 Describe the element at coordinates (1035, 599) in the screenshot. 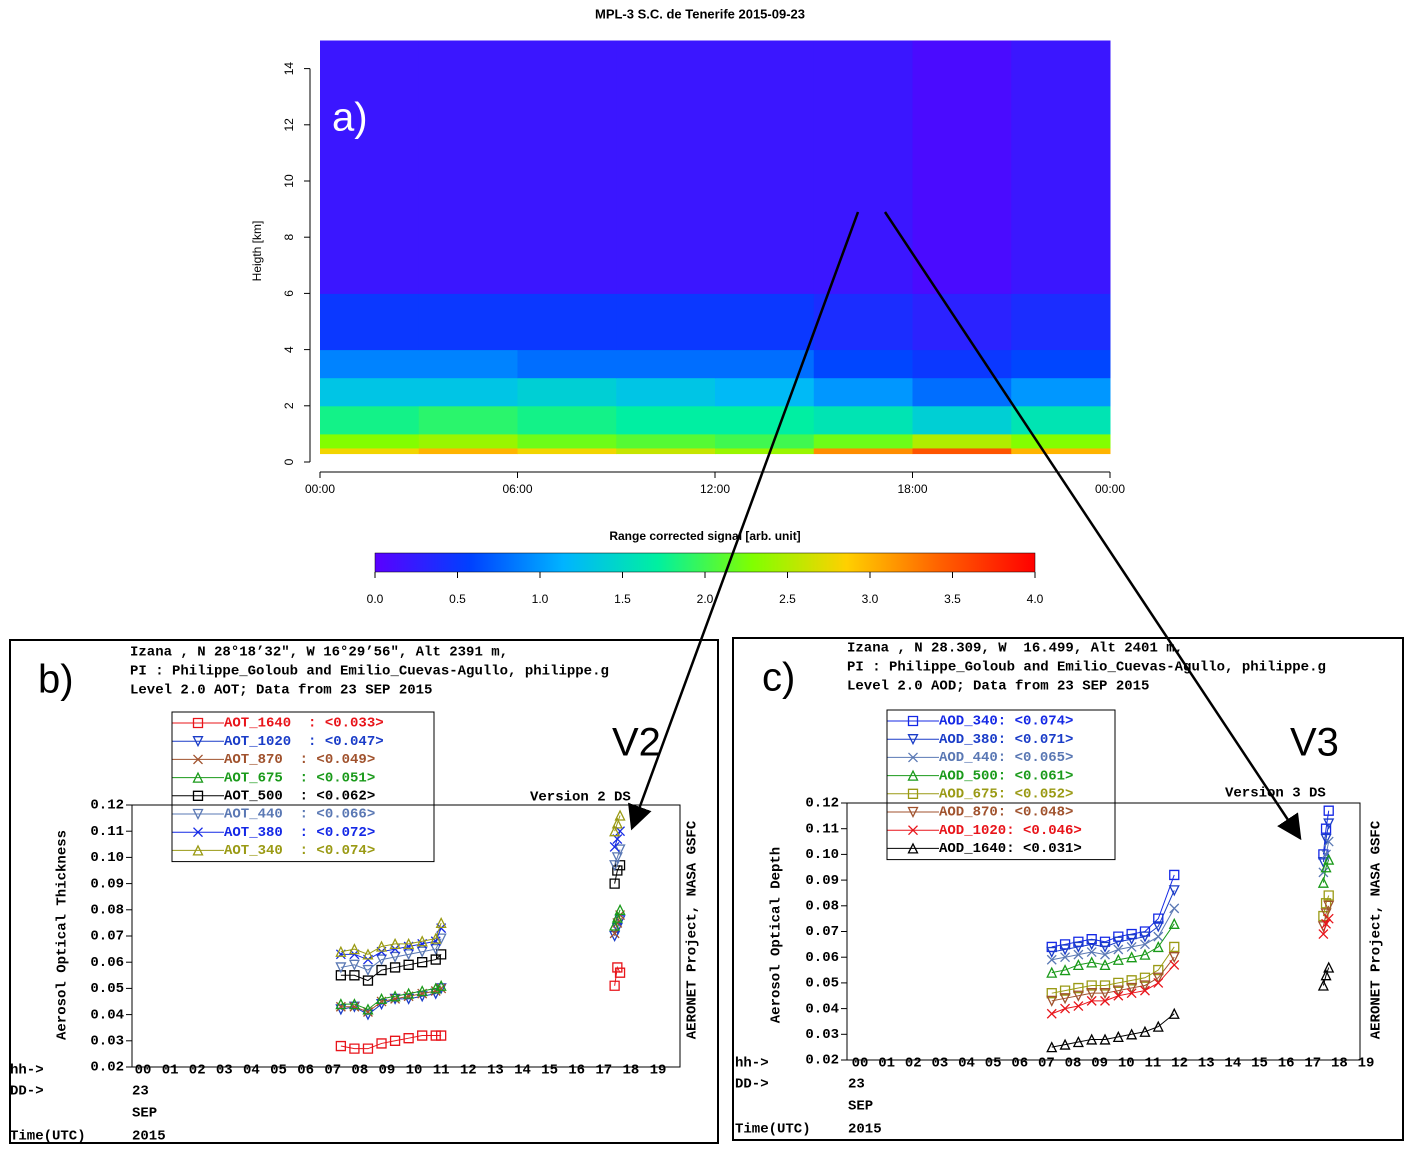

I see `colorbar-tick-label: 4.0` at that location.